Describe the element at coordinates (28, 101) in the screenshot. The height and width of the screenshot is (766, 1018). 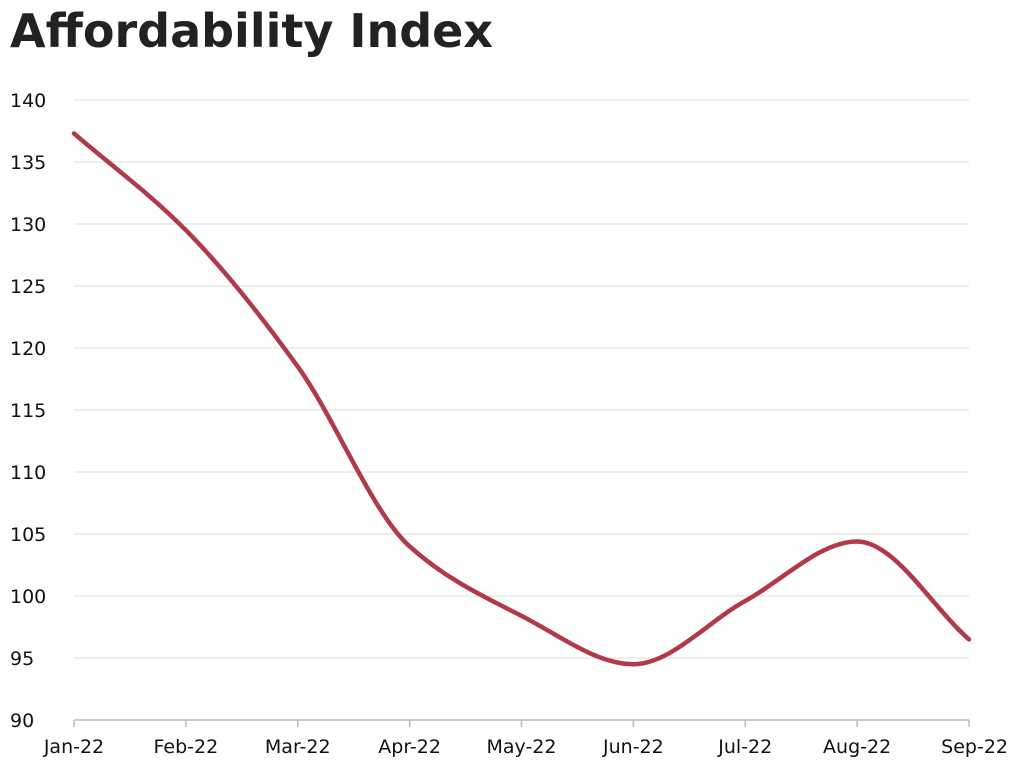
I see `y-tick-label: 140` at that location.